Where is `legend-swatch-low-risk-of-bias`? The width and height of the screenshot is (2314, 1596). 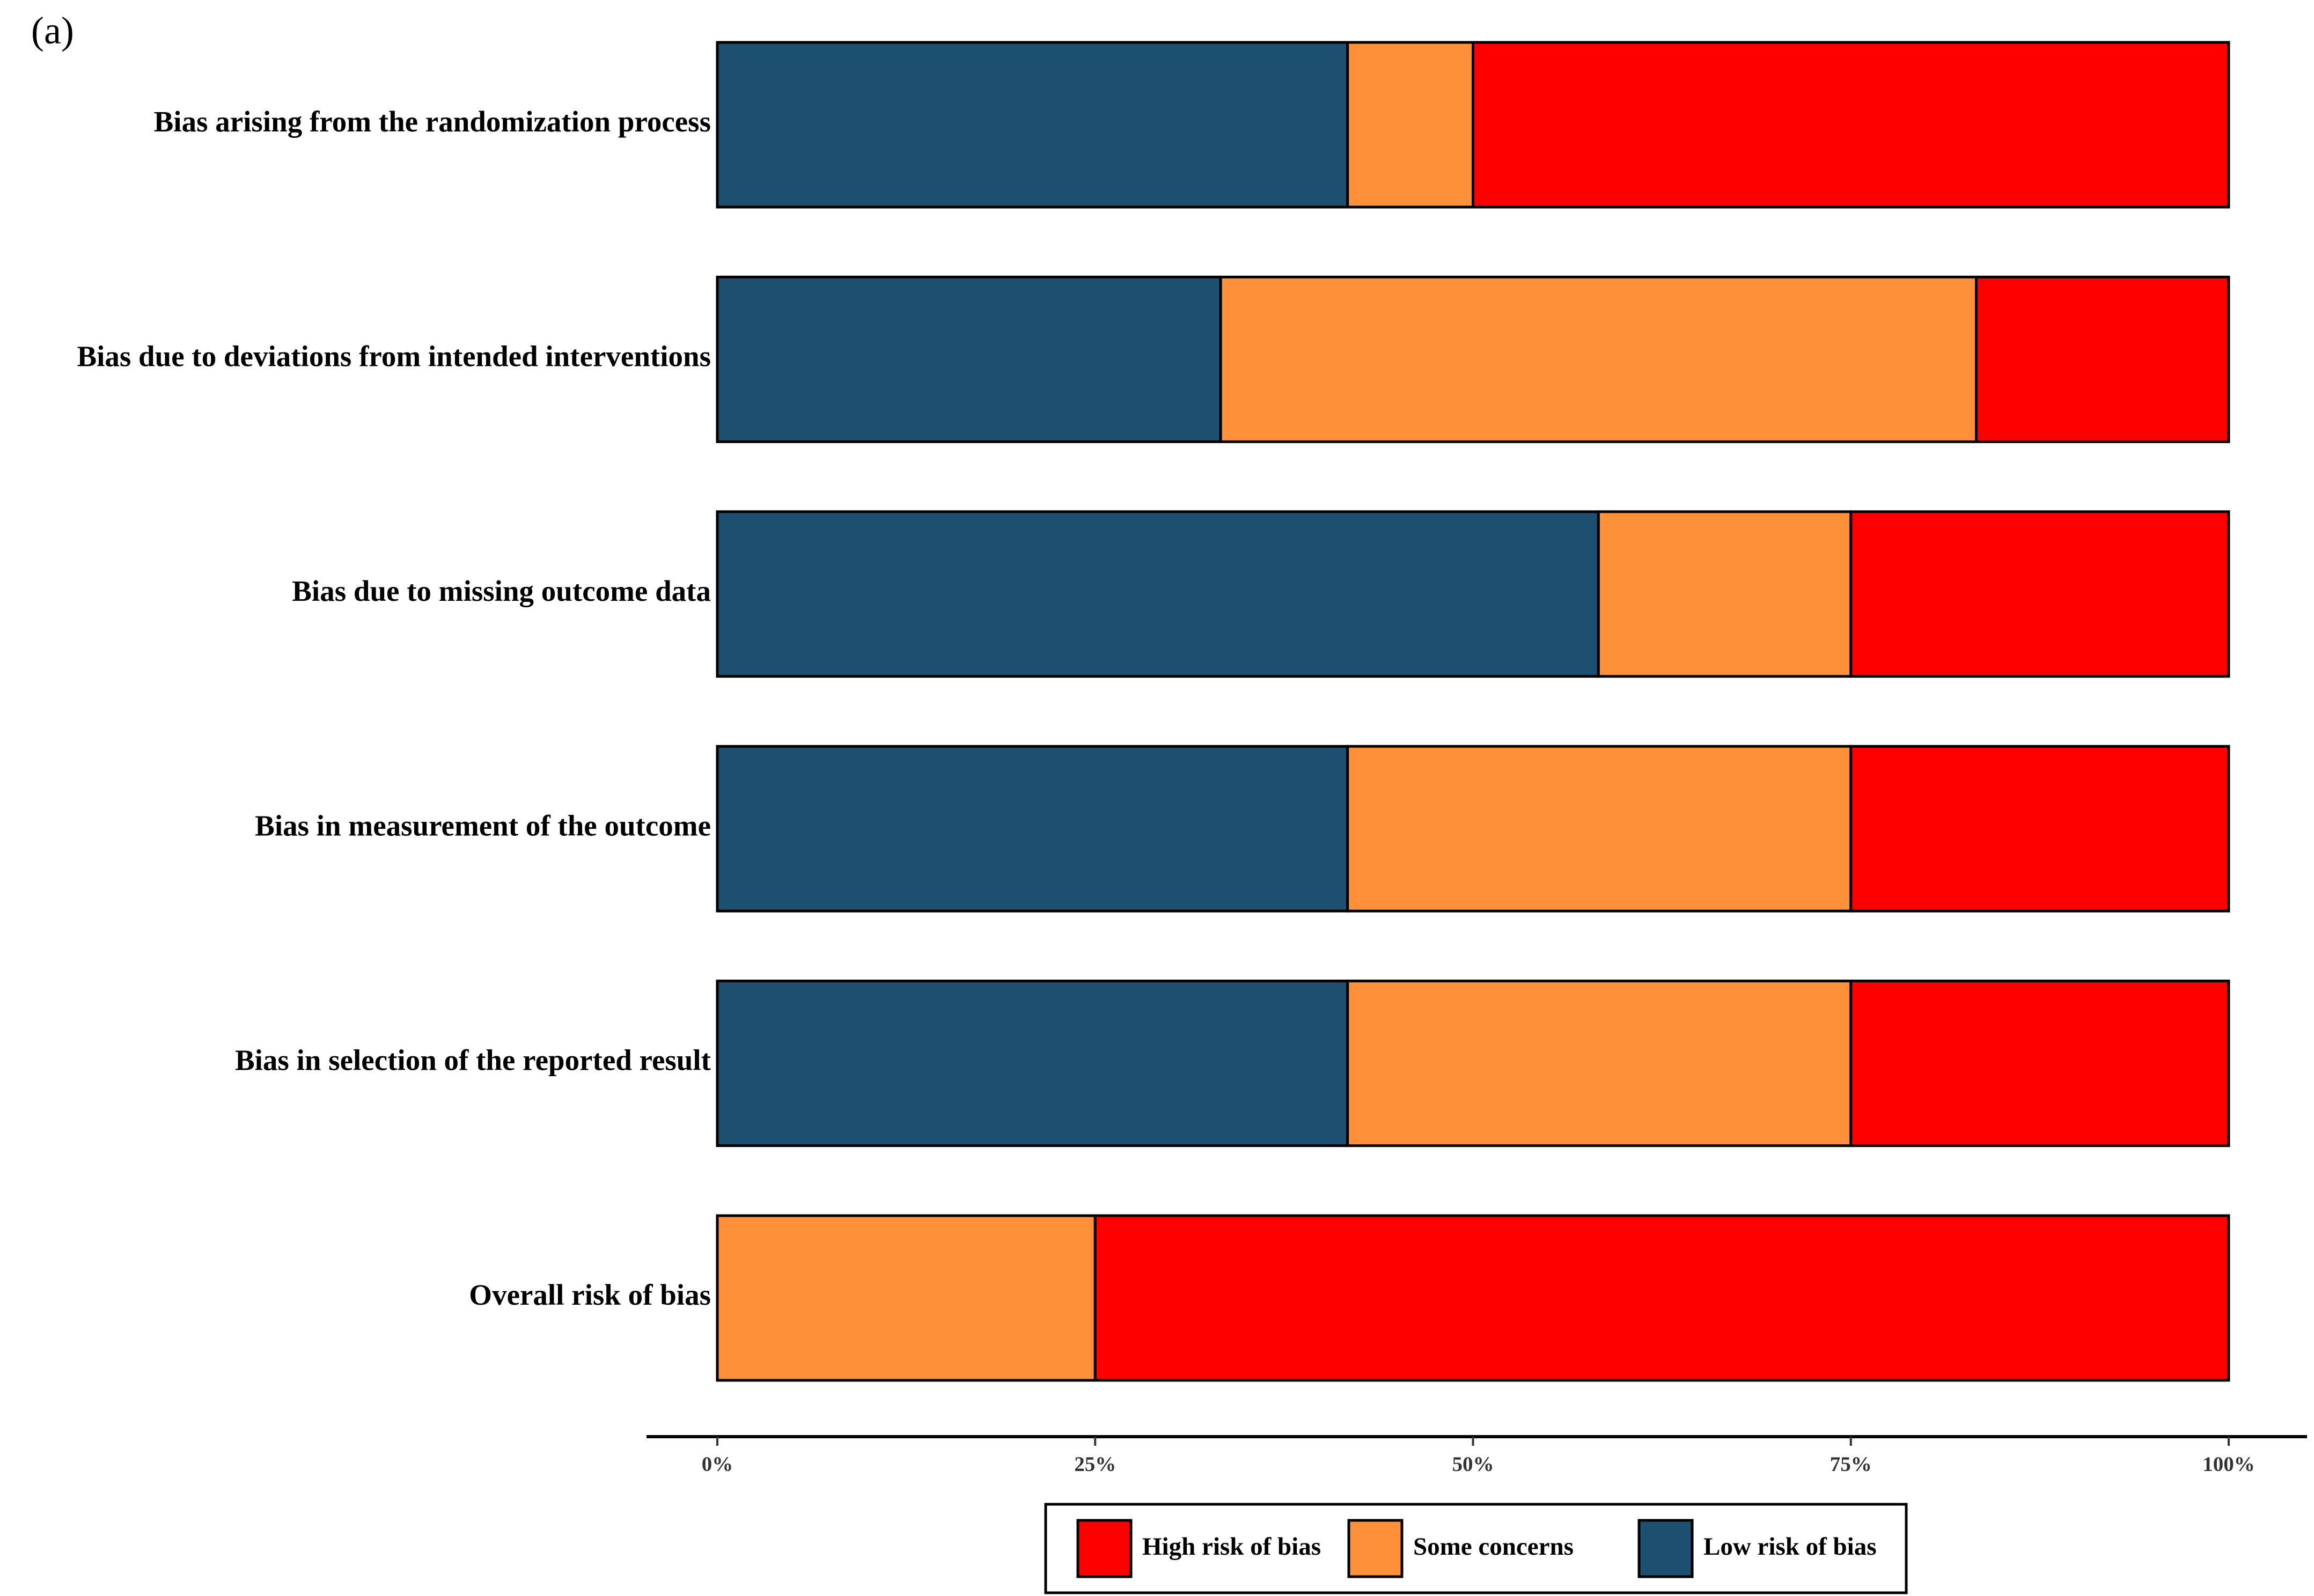
legend-swatch-low-risk-of-bias is located at coordinates (1665, 1548).